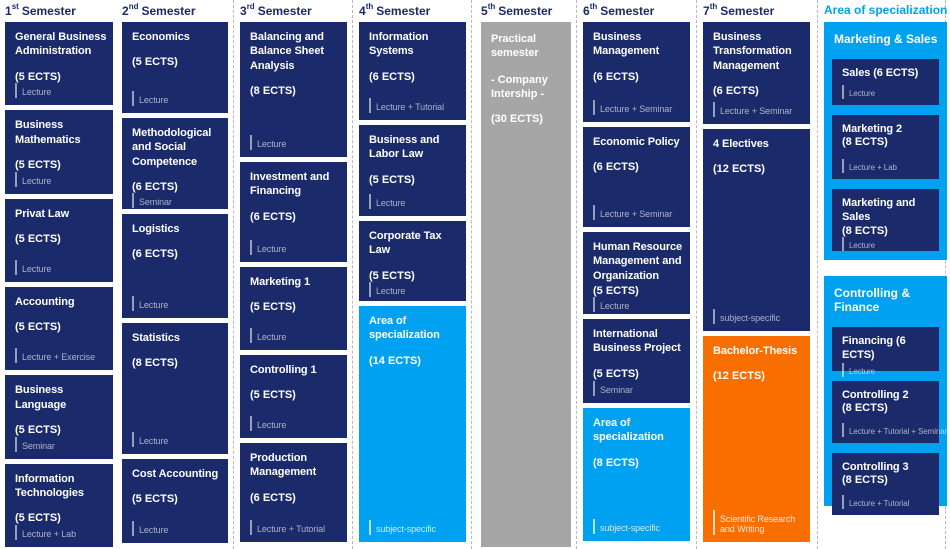  What do you see at coordinates (886, 10) in the screenshot?
I see `specialization-header: Area of specialization` at bounding box center [886, 10].